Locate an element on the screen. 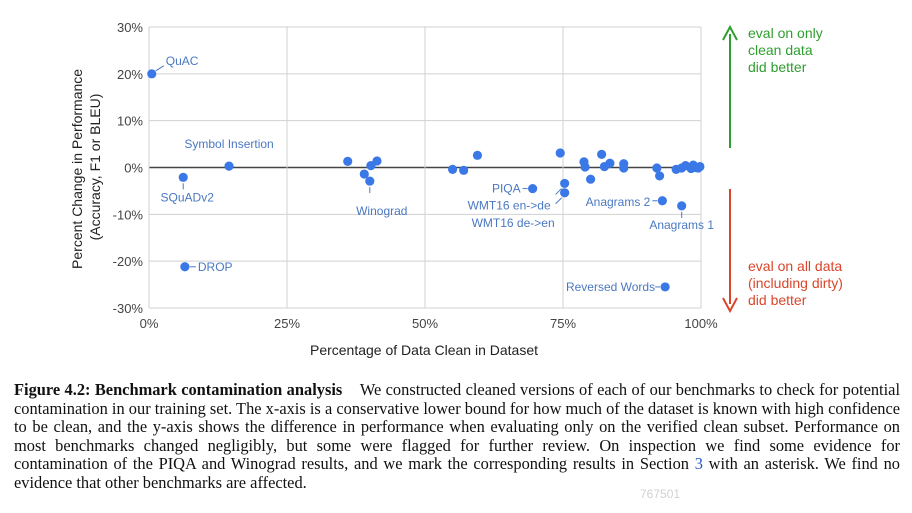  point-label: PIQA is located at coordinates (506, 189).